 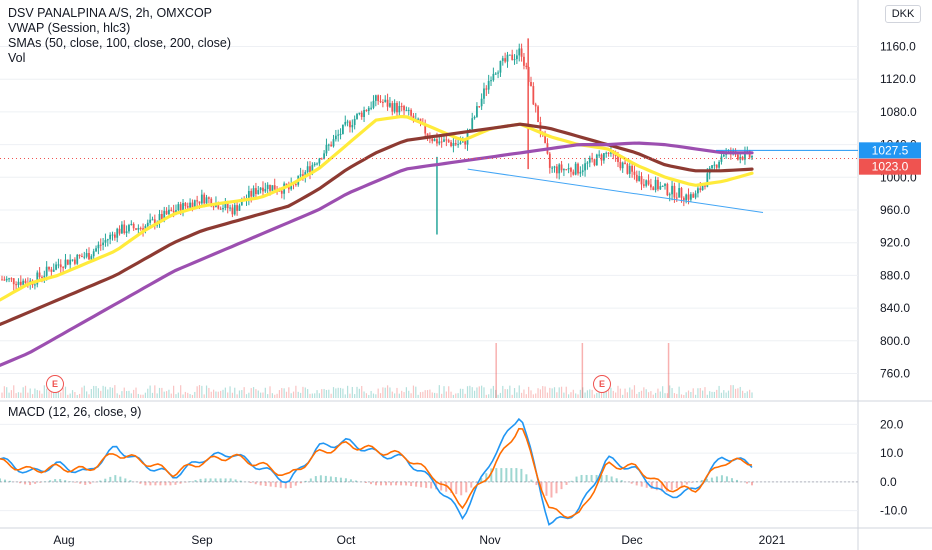 What do you see at coordinates (75, 412) in the screenshot?
I see `macd-legend: MACD (12, 26, close, 9)` at bounding box center [75, 412].